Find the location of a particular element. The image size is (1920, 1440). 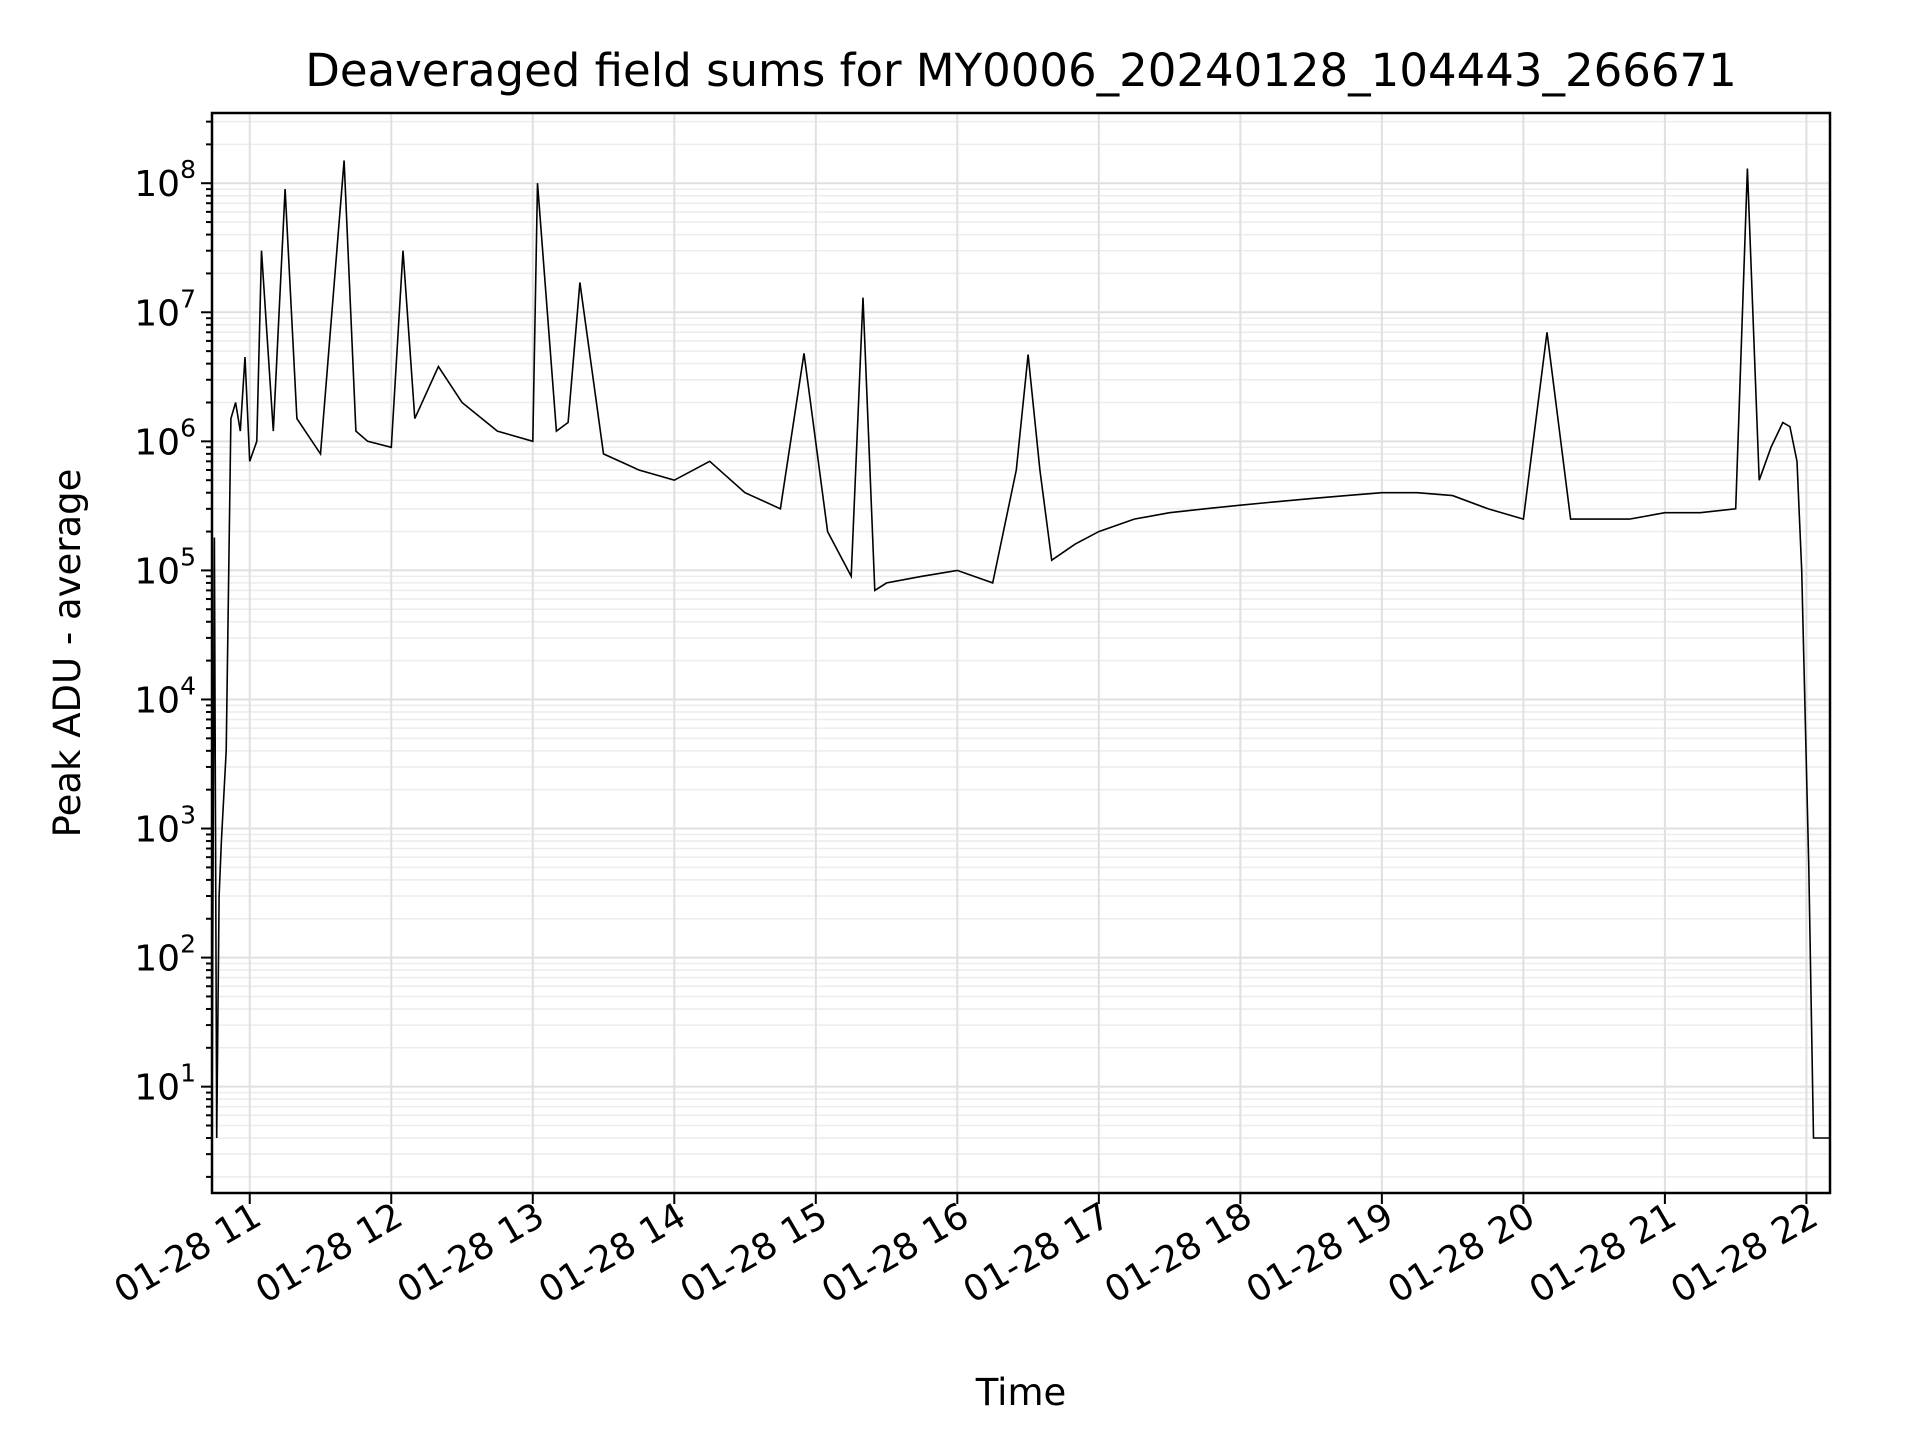

y-tick-label: 10⁷ is located at coordinates (165, 309).